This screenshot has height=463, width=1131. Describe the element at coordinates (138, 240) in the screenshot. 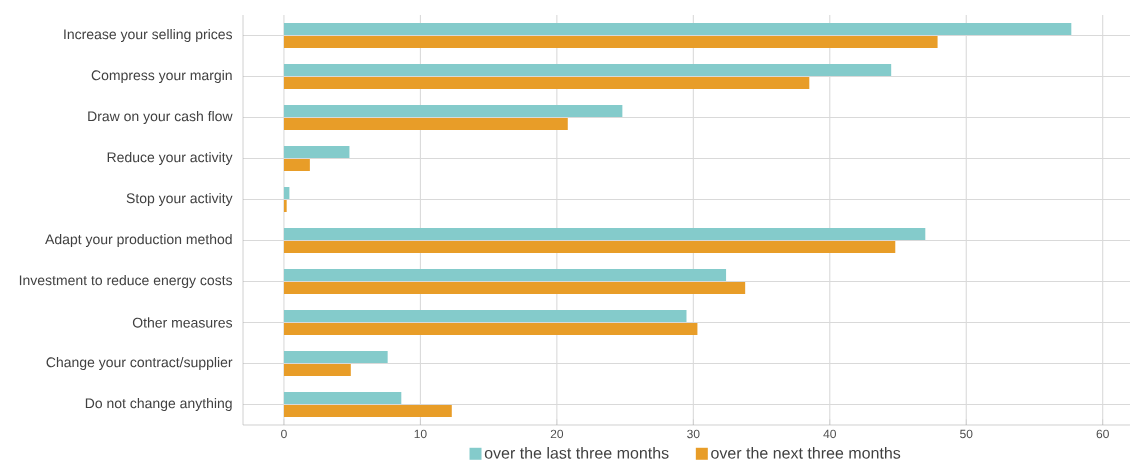

I see `y-tick-label: Adapt your production method` at that location.